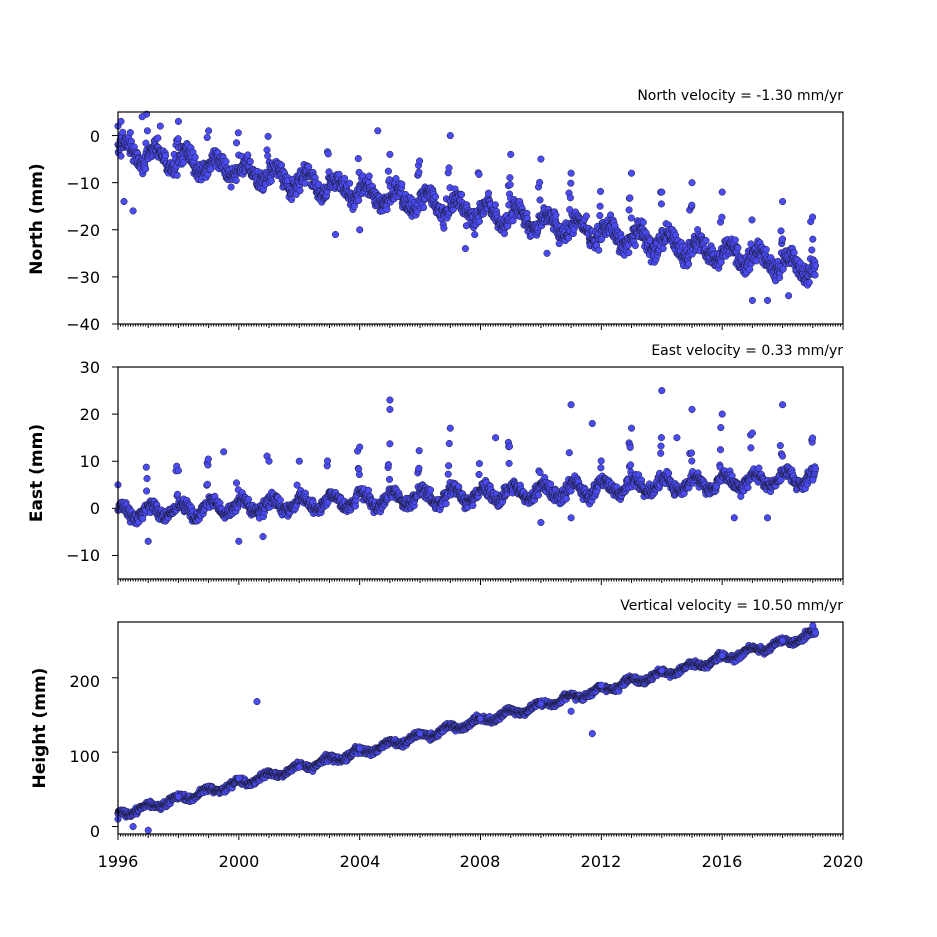 This screenshot has height=937, width=937. I want to click on east-velocity-title: East velocity = 0.33 mm/yr, so click(747, 351).